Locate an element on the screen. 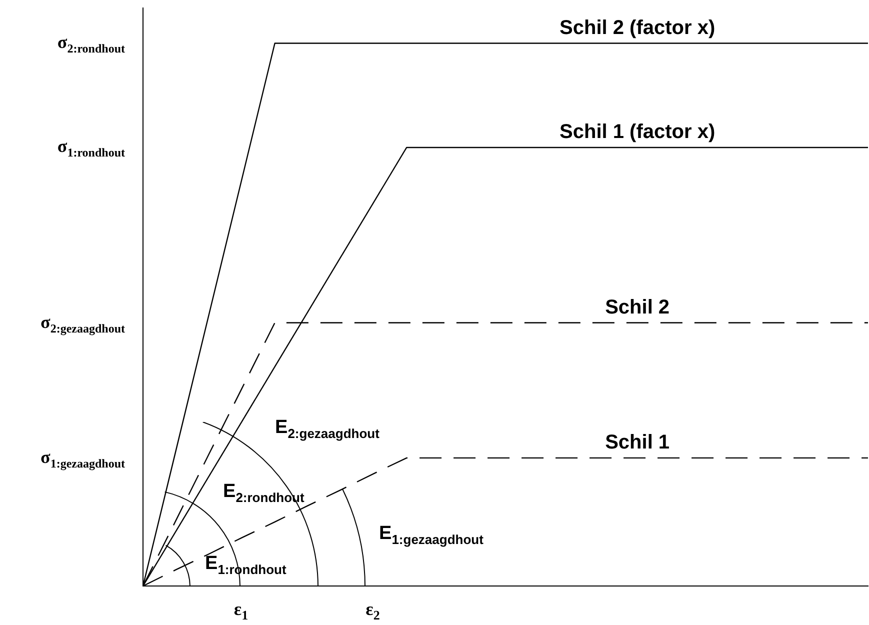 This screenshot has height=625, width=869. annotation: E$_{1:gezaagdhout}$ is located at coordinates (431, 535).